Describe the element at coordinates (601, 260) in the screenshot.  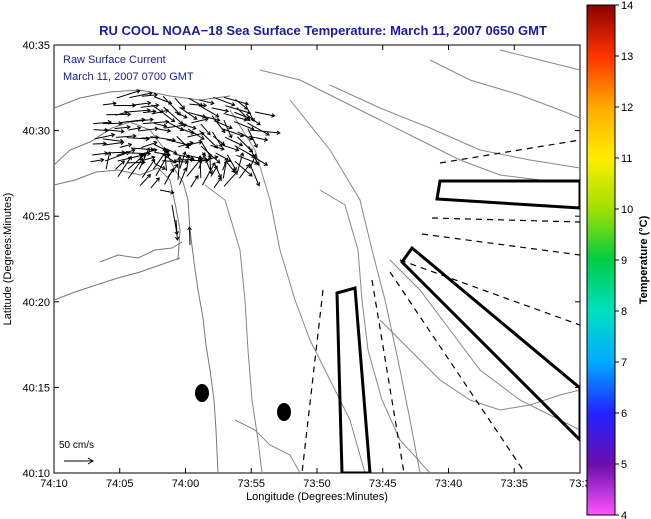
I see `colorbar-gradient` at that location.